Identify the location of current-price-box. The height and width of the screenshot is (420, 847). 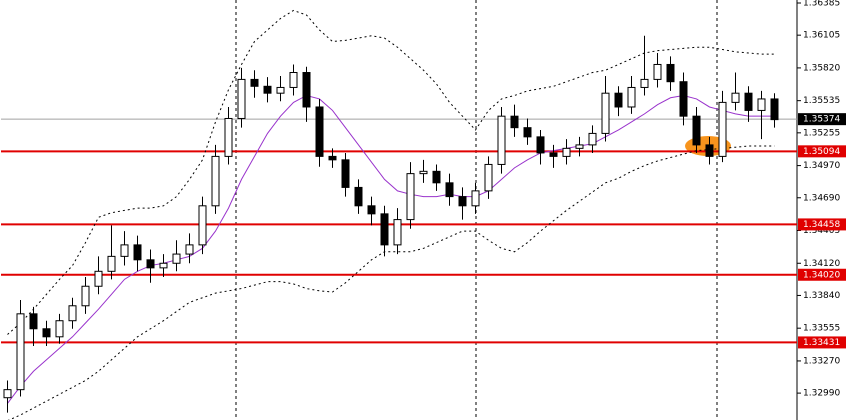
(822, 119).